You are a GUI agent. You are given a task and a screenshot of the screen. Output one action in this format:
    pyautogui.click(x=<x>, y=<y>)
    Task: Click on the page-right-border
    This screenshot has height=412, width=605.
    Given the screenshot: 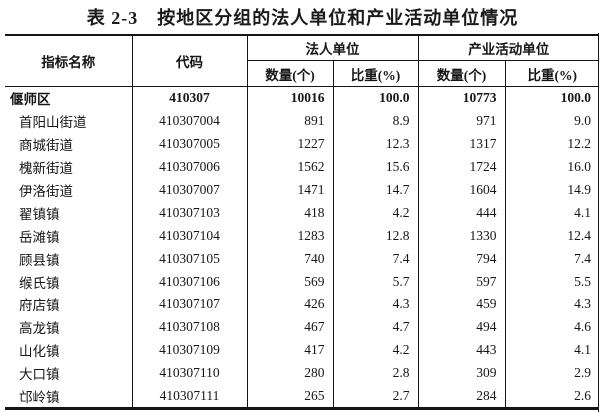 What is the action you would take?
    pyautogui.click(x=598, y=222)
    